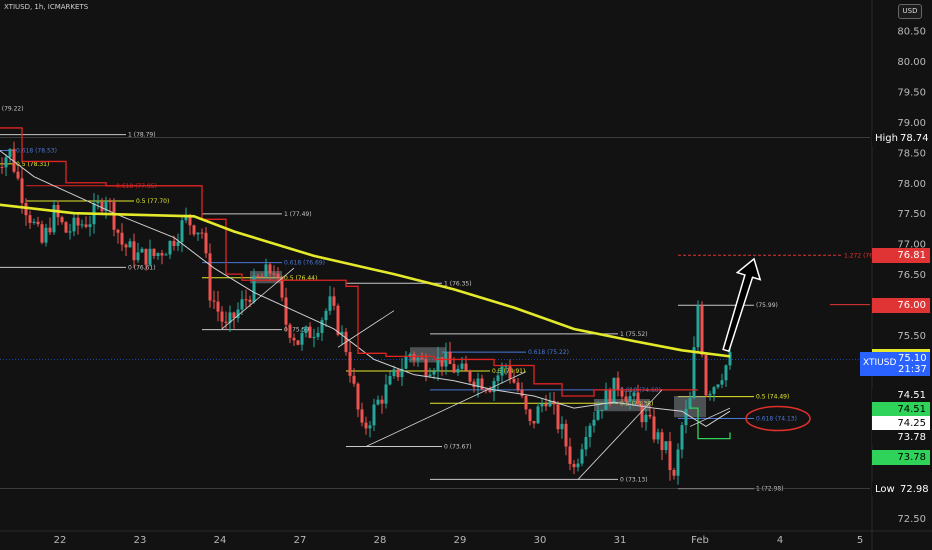 Image resolution: width=932 pixels, height=550 pixels. Describe the element at coordinates (914, 364) in the screenshot. I see `price-tag: 75.10 21:37` at that location.